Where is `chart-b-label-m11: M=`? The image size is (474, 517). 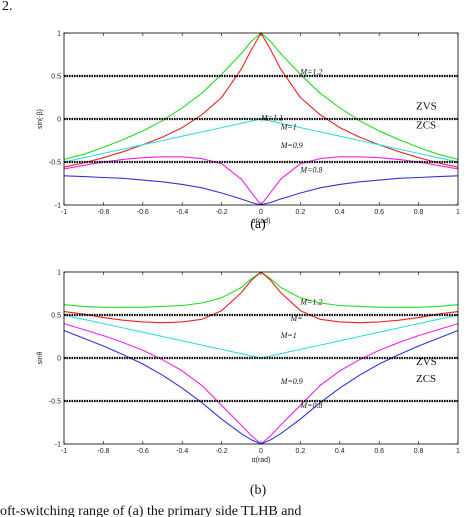
chart-b-label-m11: M= is located at coordinates (296, 318).